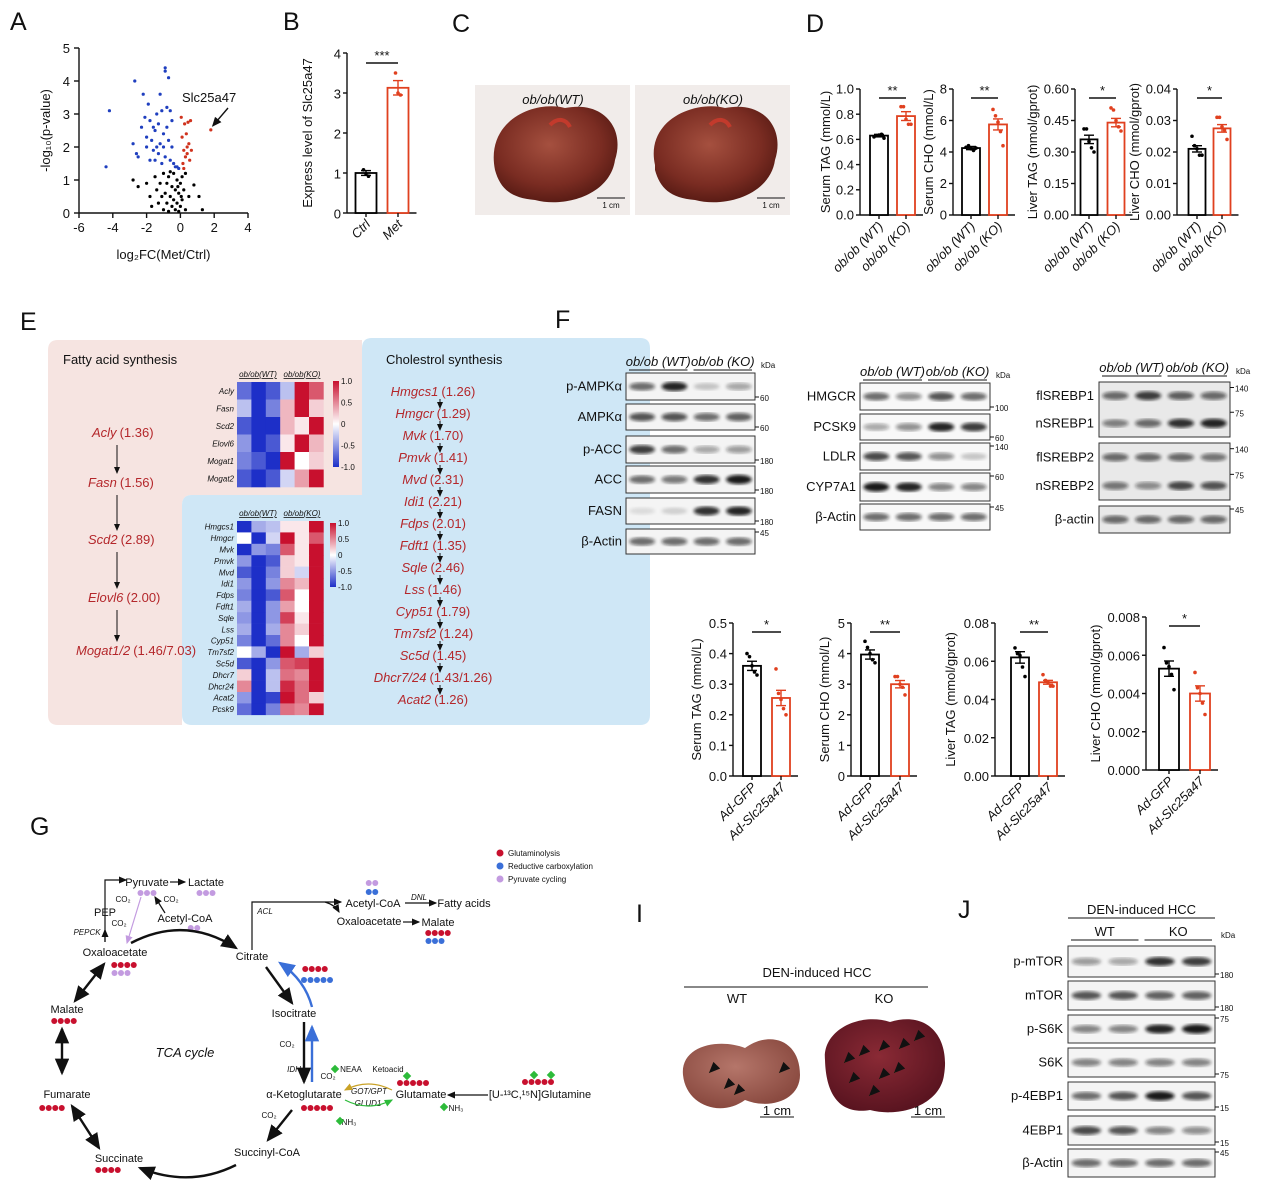  What do you see at coordinates (225, 426) in the screenshot?
I see `heatmap-row-label: Scd2` at bounding box center [225, 426].